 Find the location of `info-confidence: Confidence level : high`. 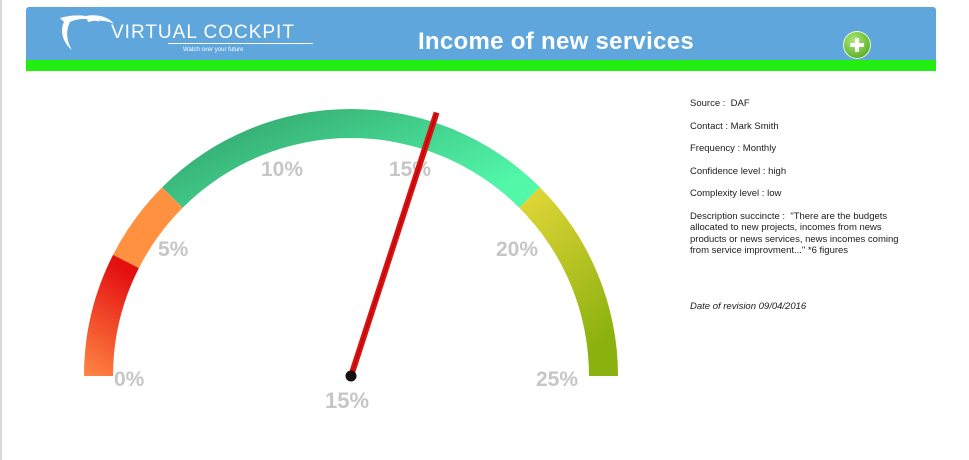

info-confidence: Confidence level : high is located at coordinates (738, 171).